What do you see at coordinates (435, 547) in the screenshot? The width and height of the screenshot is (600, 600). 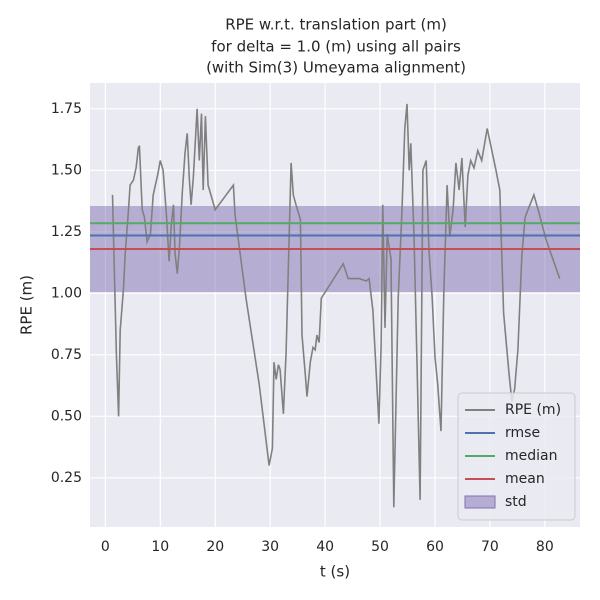 I see `x-tick-label: 60` at bounding box center [435, 547].